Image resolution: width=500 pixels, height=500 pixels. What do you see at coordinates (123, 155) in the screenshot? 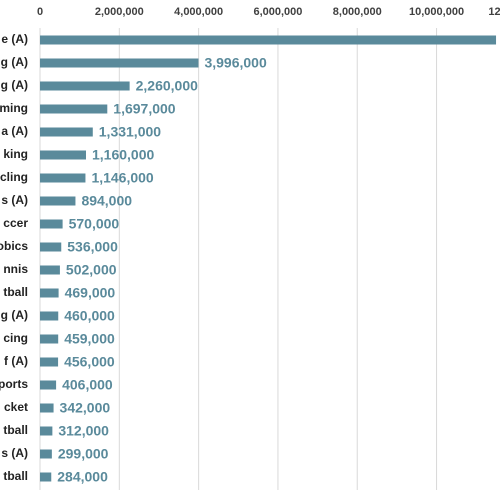
I see `value-label: 1,160,000` at bounding box center [123, 155].